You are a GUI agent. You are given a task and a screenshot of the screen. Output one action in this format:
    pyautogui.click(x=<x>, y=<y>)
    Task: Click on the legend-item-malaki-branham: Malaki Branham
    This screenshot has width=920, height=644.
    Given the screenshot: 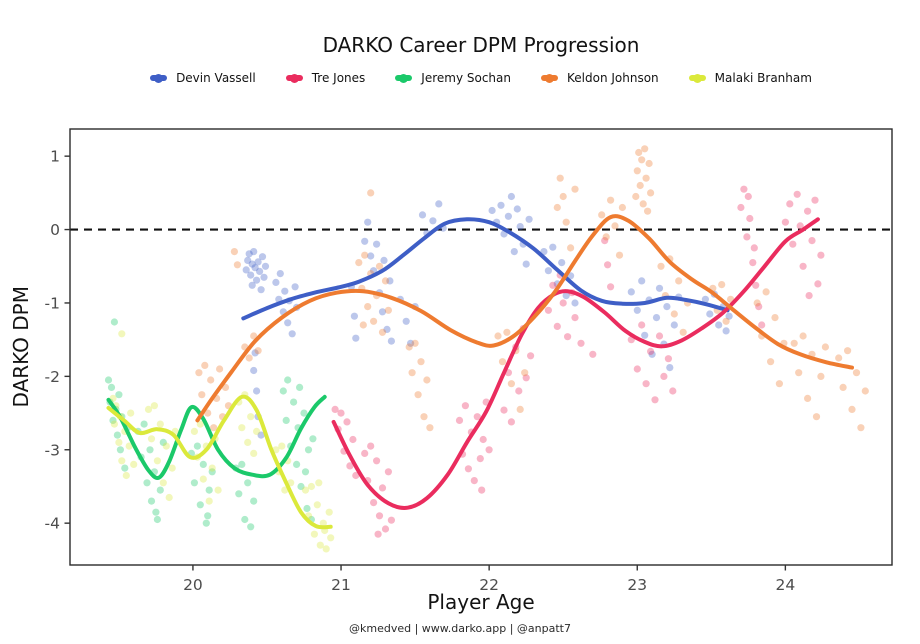 What is the action you would take?
    pyautogui.click(x=750, y=78)
    